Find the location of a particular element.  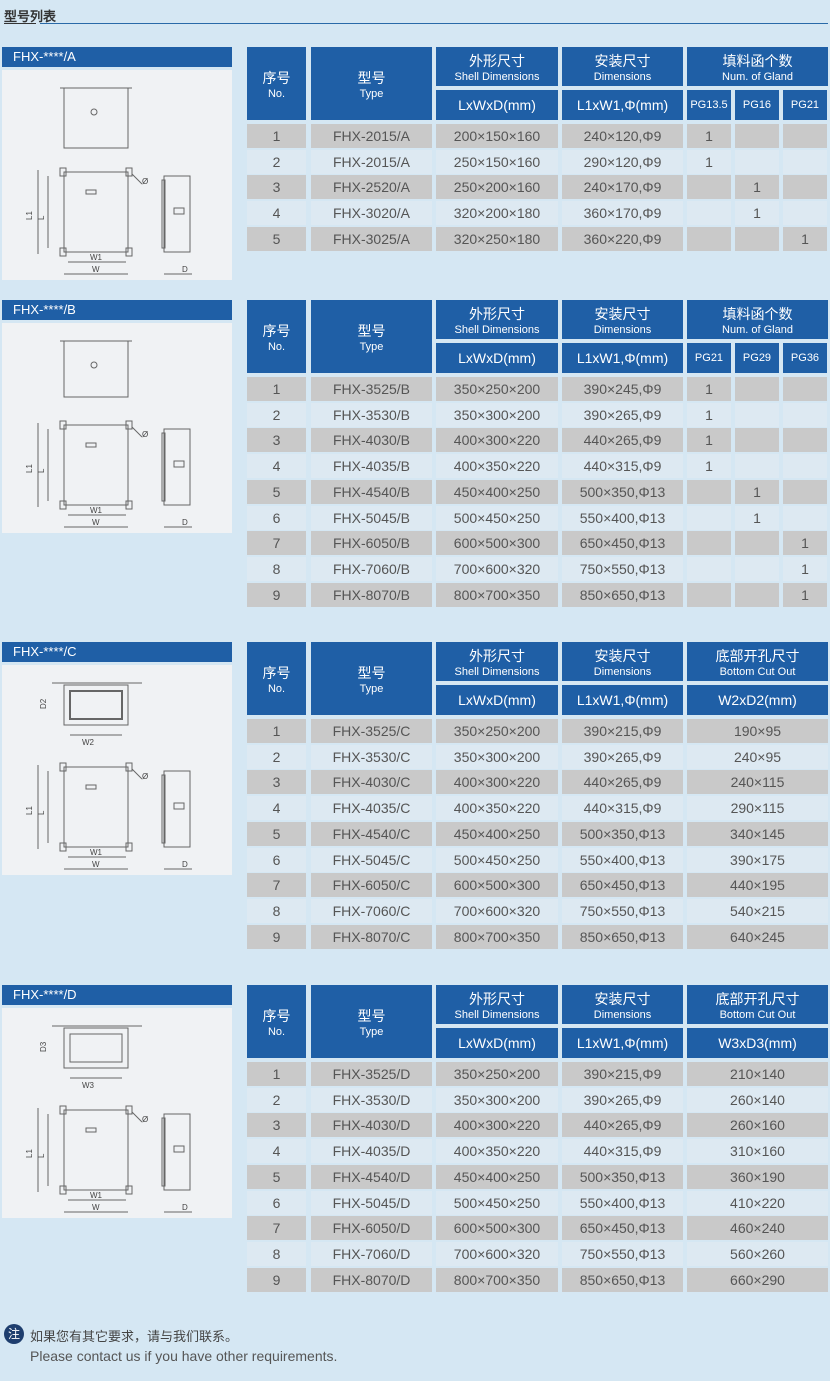

cell-shell: 500×450×250 is located at coordinates (497, 1202).